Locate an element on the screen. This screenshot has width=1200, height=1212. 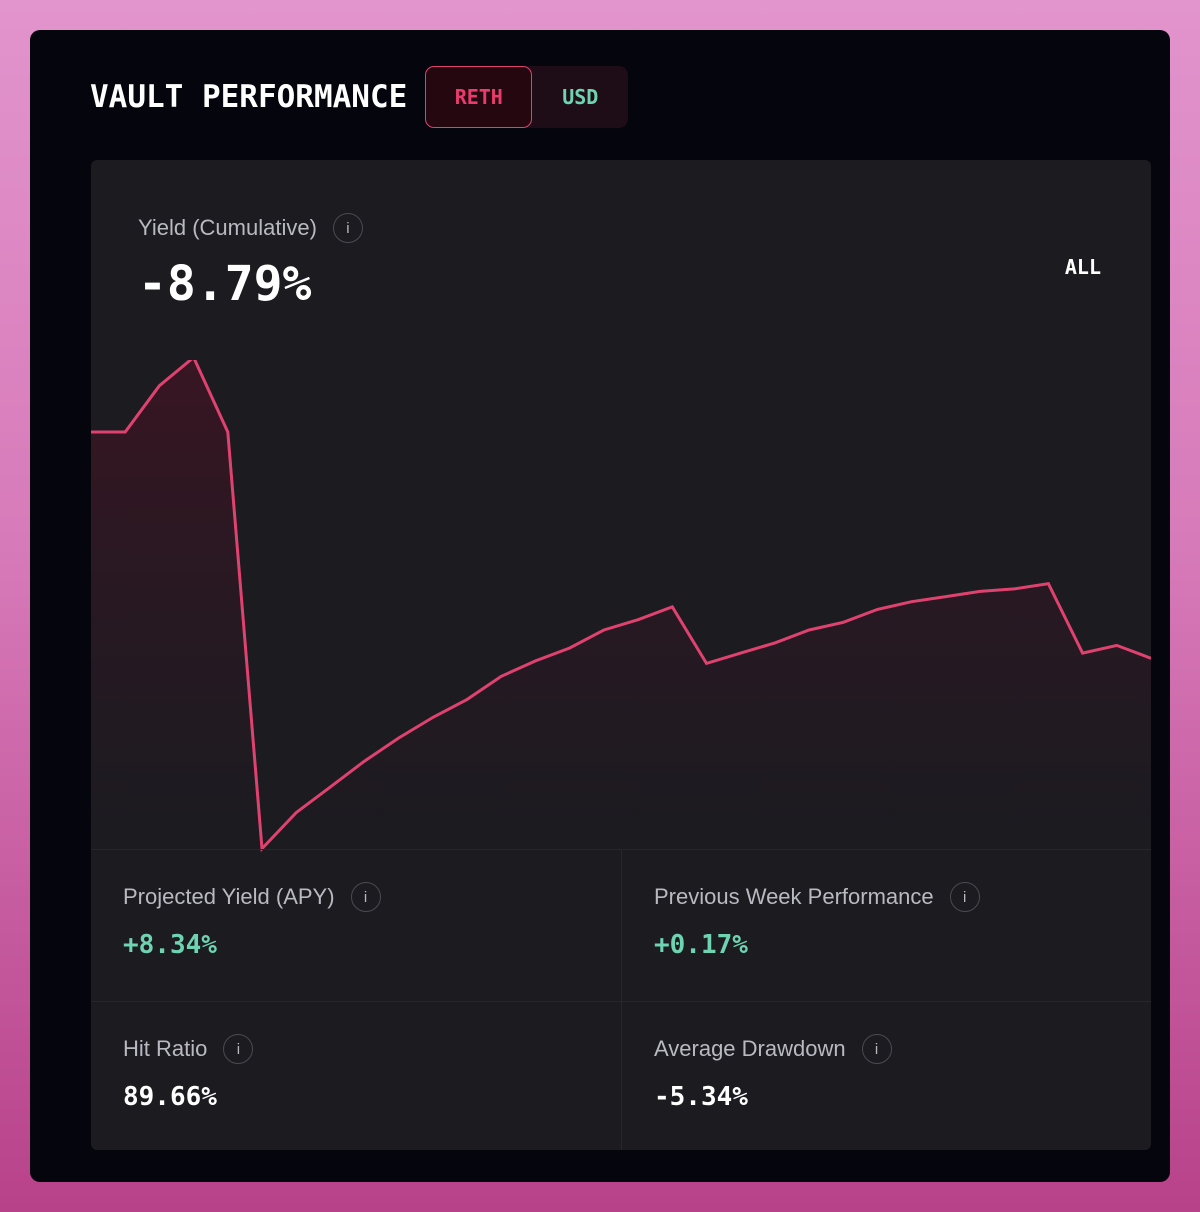
stat-projected-yield: Projected Yield (APY) i +8.34% is located at coordinates (356, 925).